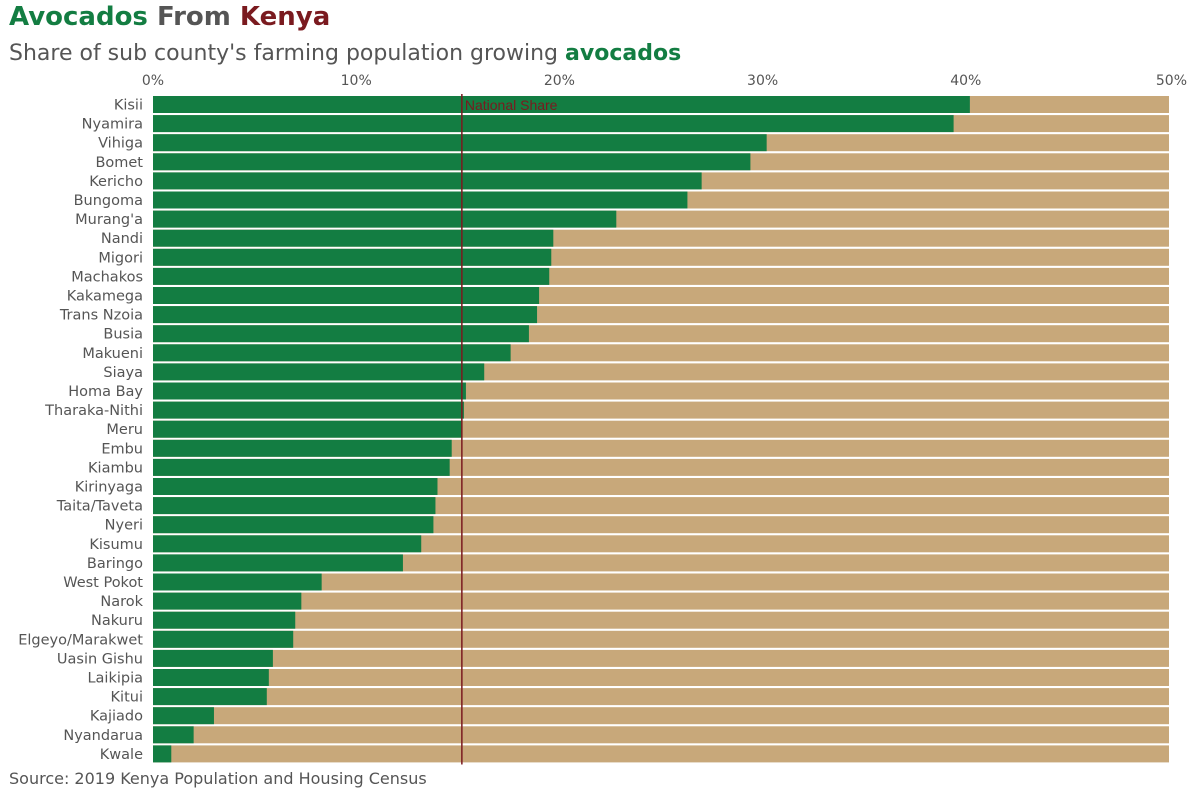 This screenshot has width=1200, height=800. Describe the element at coordinates (356, 81) in the screenshot. I see `x-tick-label: 10%` at that location.